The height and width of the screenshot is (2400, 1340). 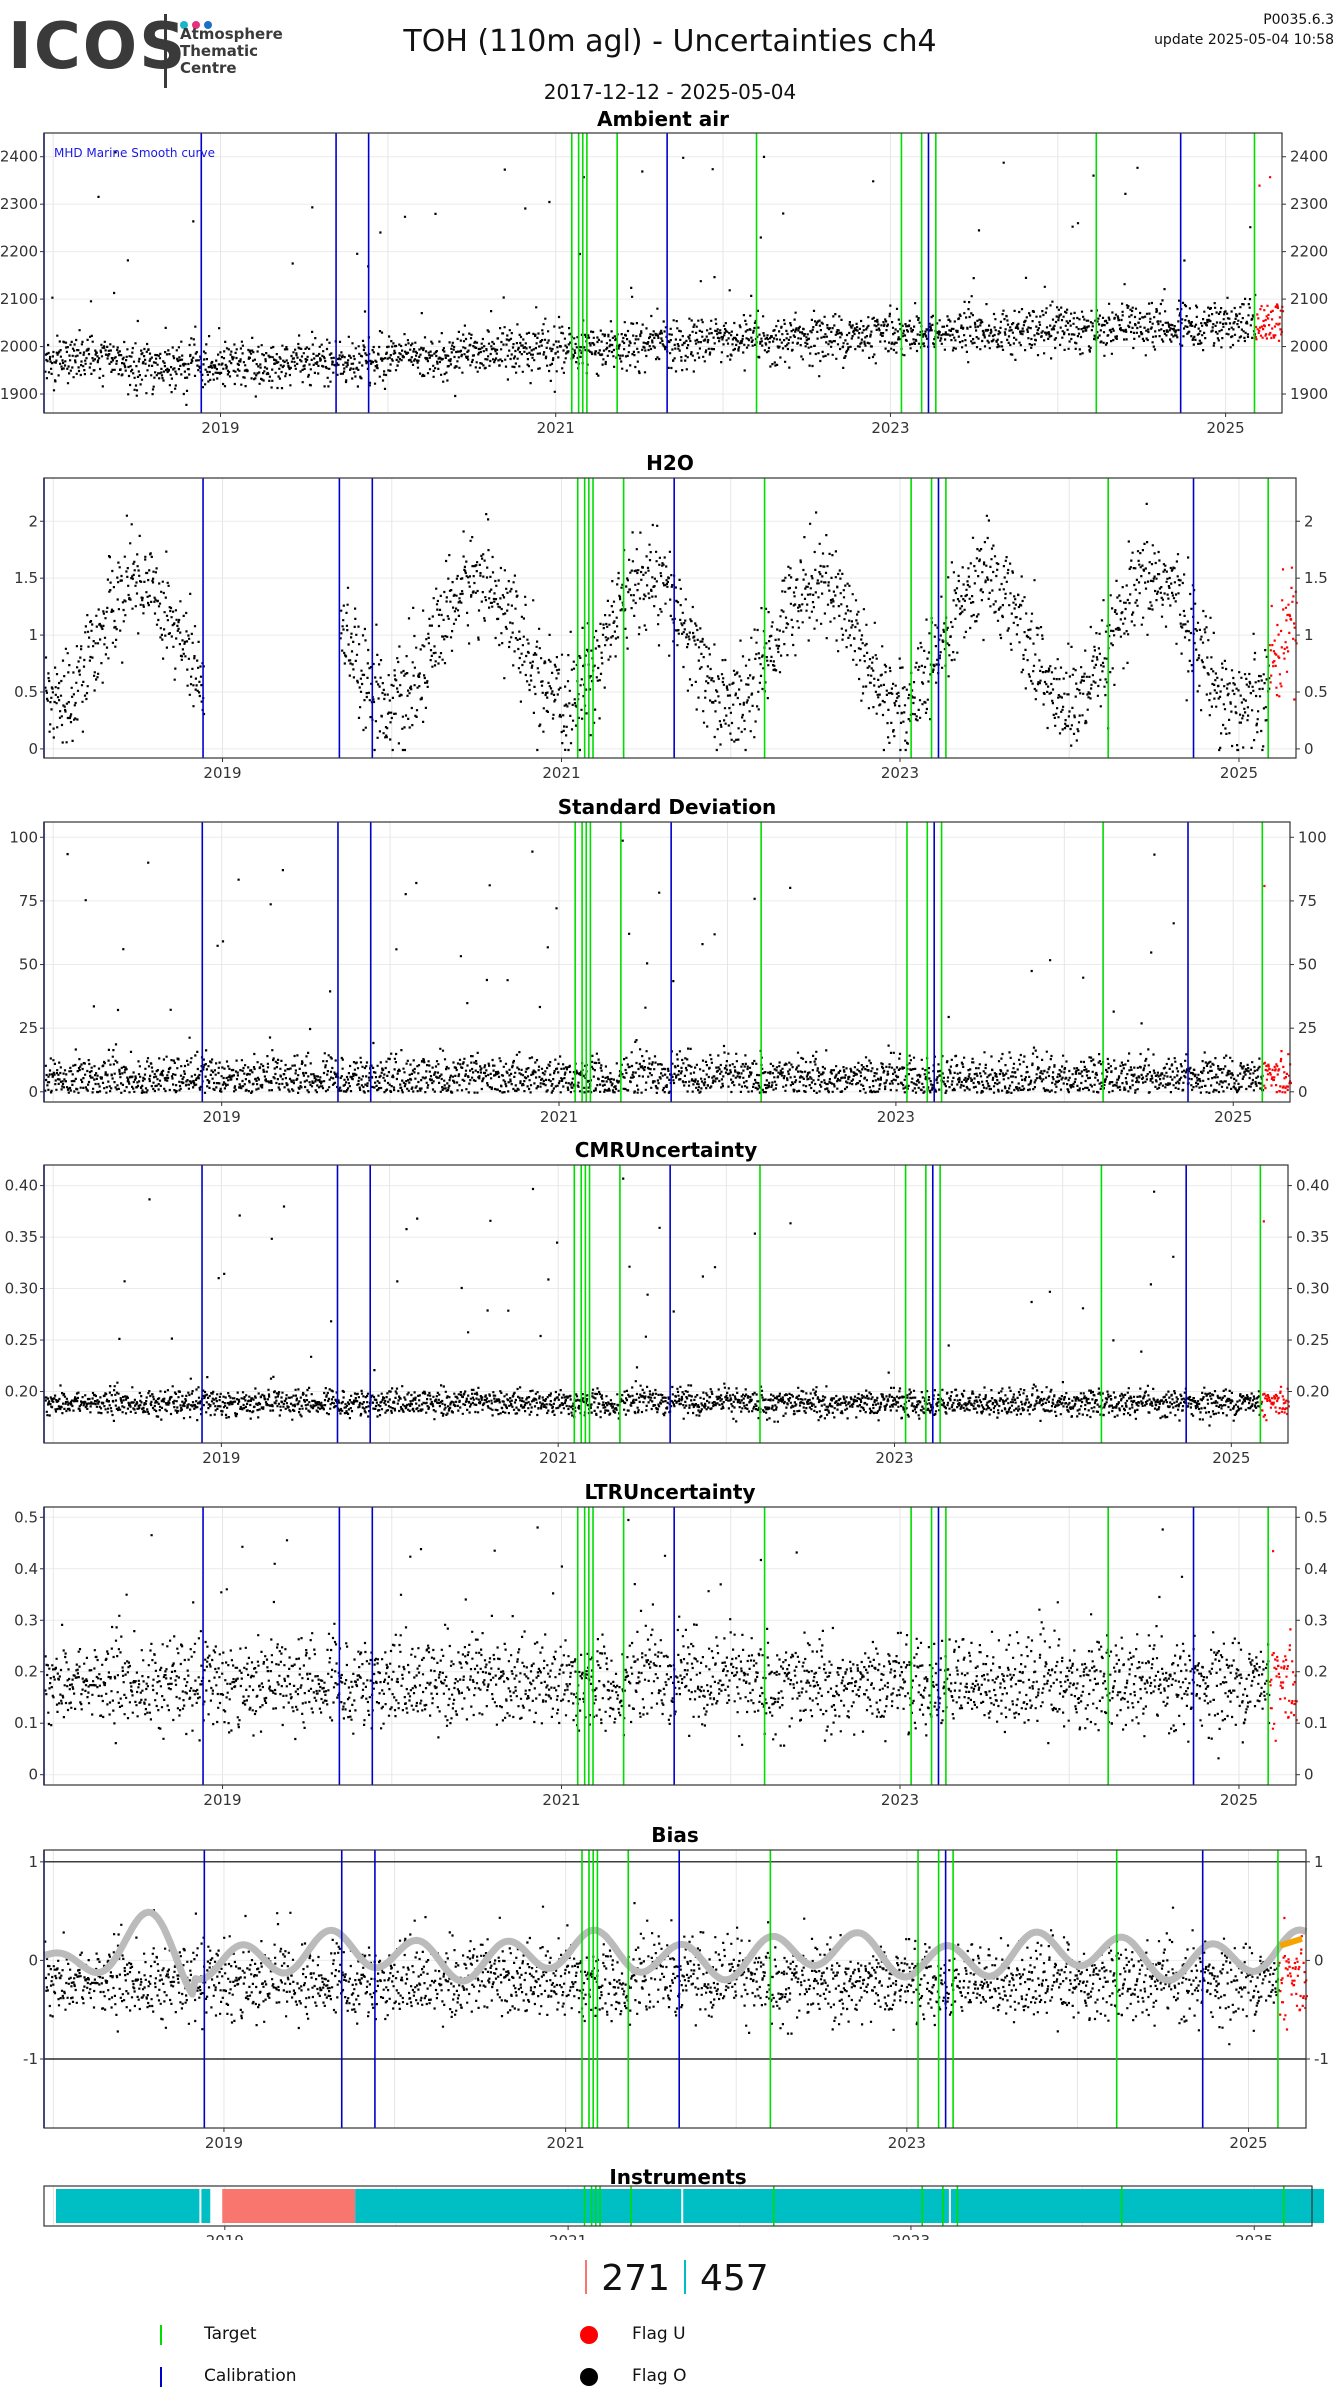 I want to click on date-range: 2017-12-12 - 2025-05-04, so click(x=670, y=92).